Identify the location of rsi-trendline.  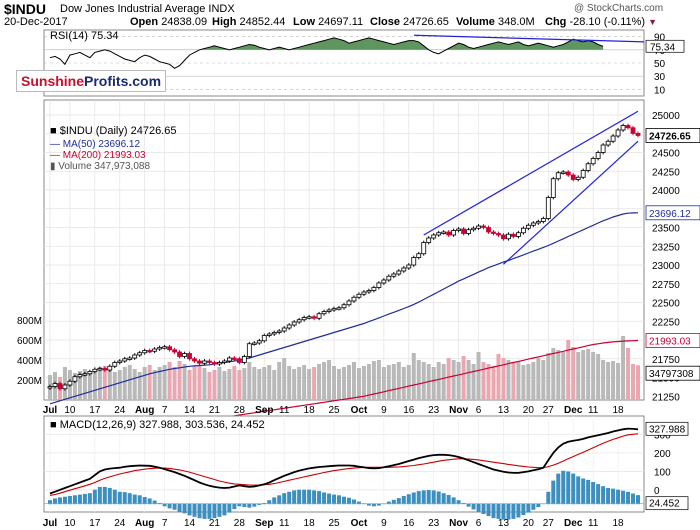
(529, 38).